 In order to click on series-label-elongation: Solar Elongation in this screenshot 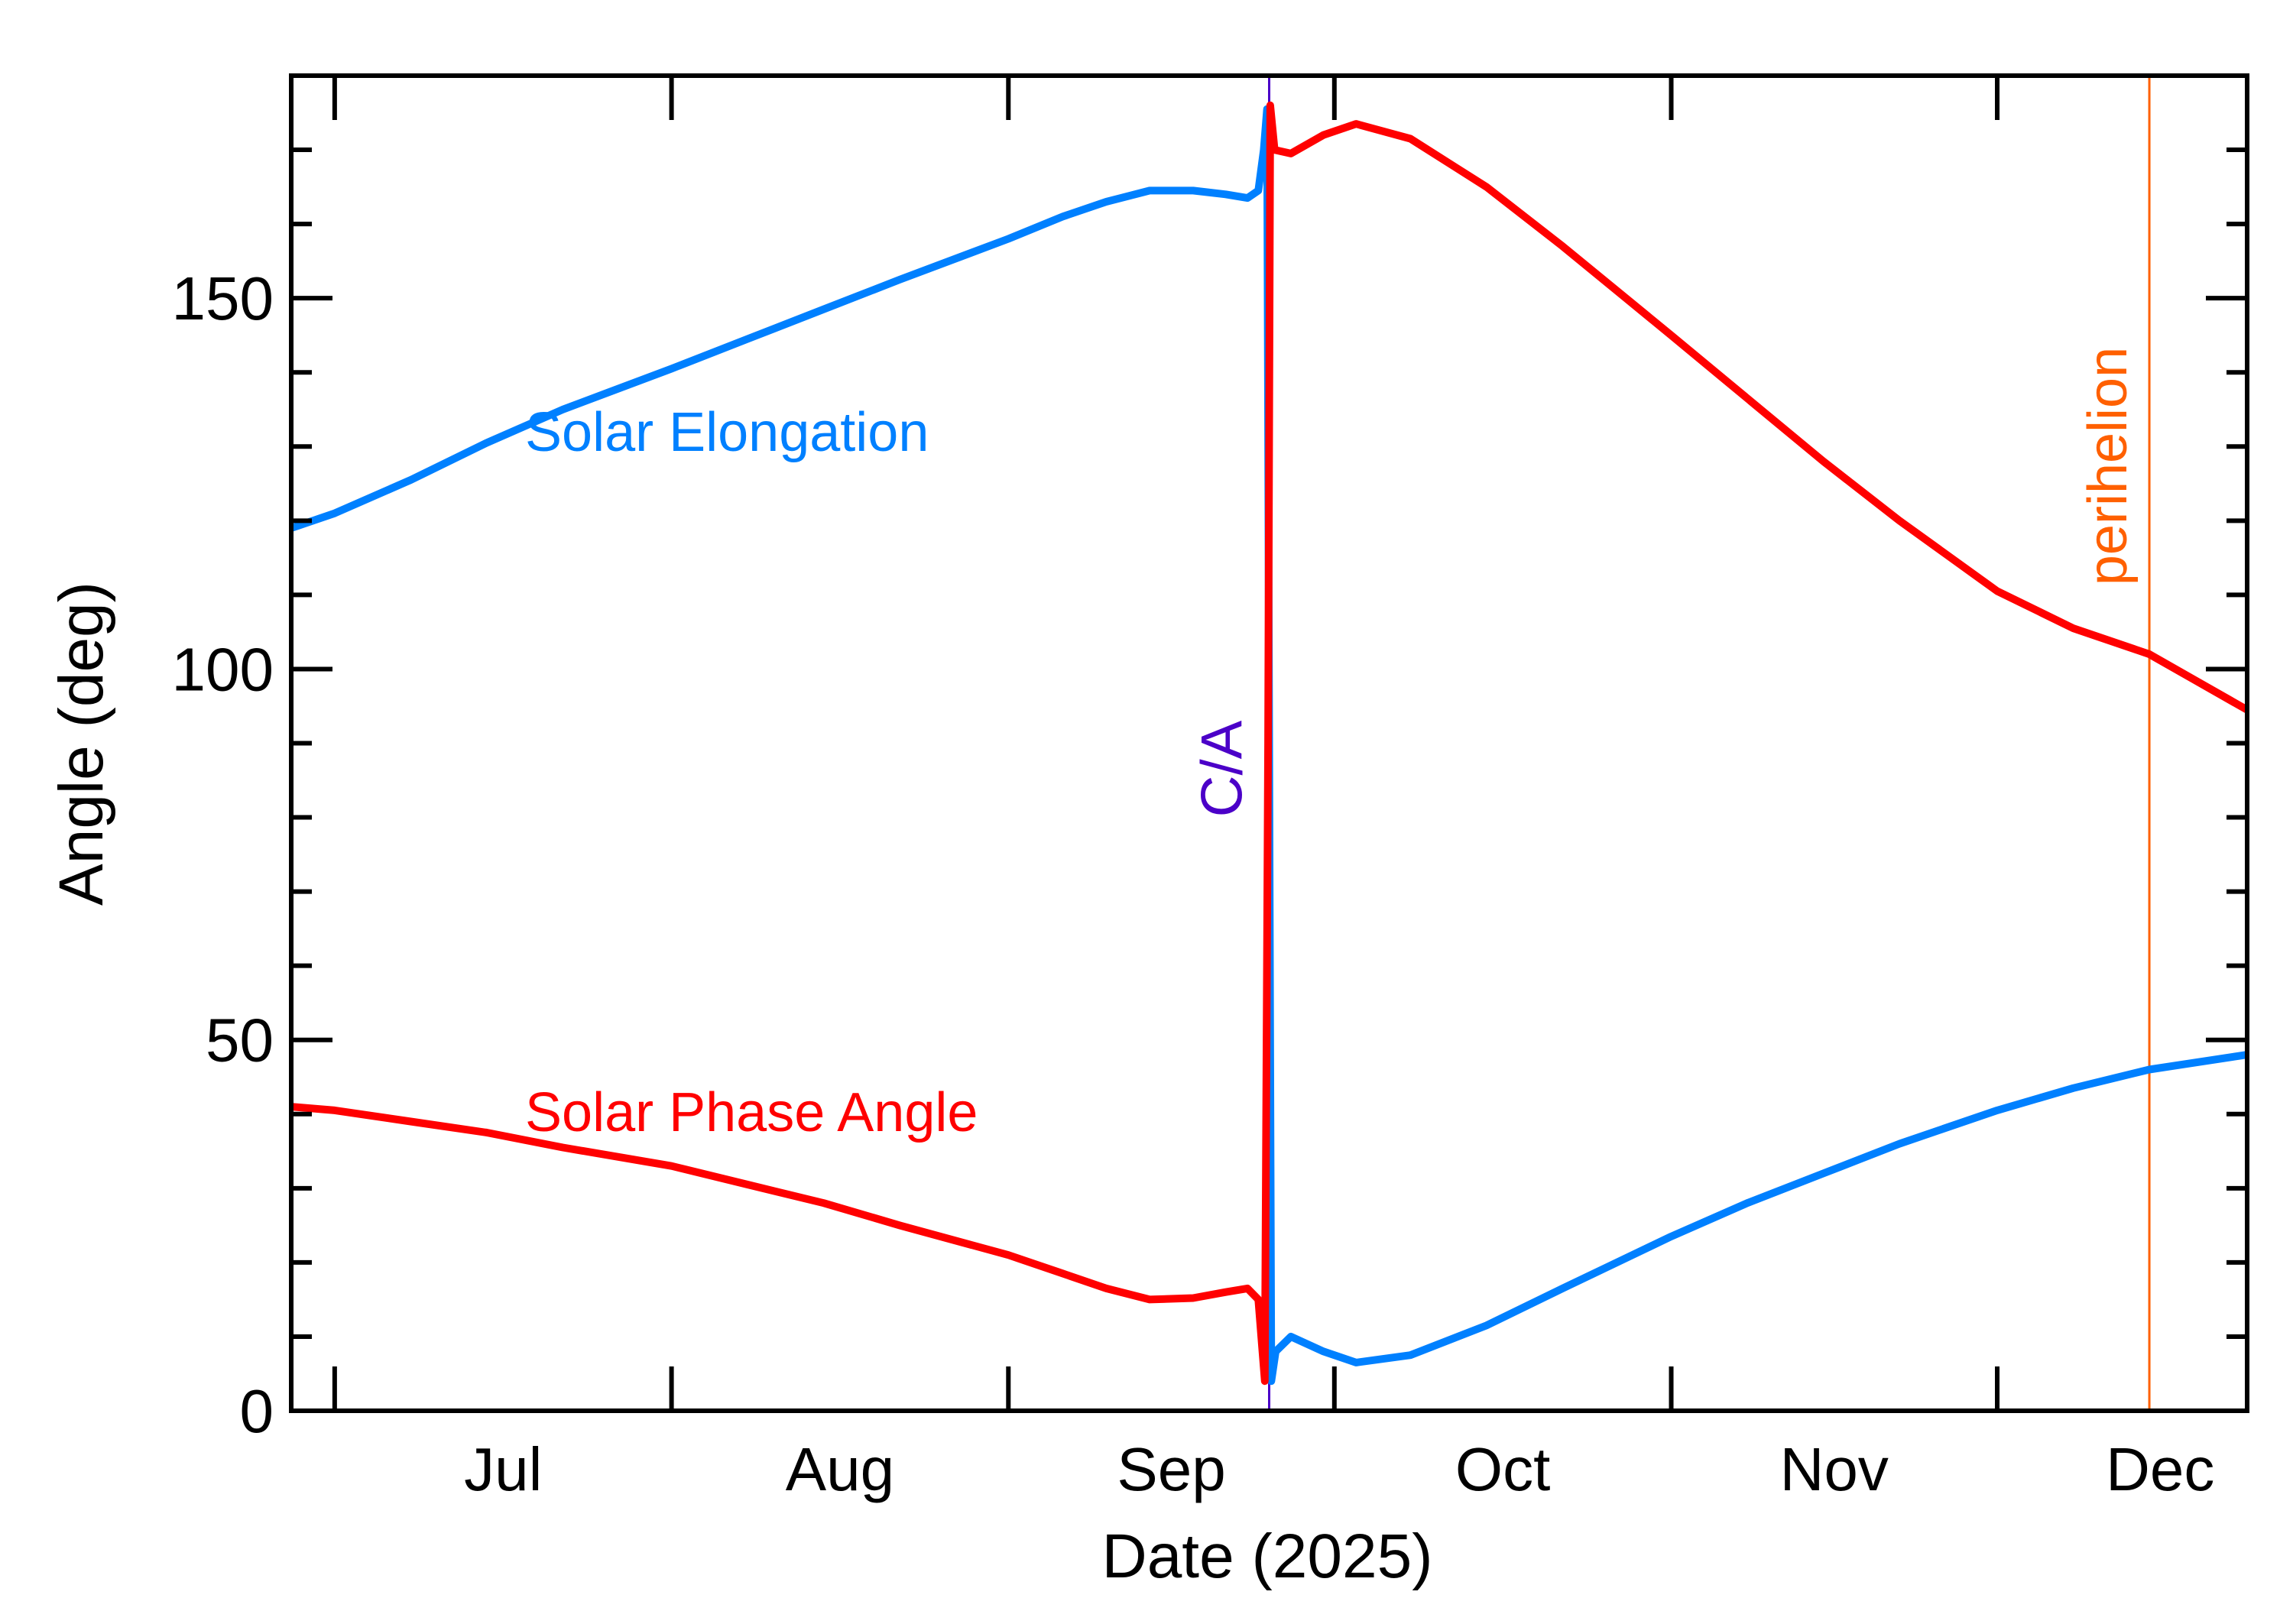, I will do `click(727, 432)`.